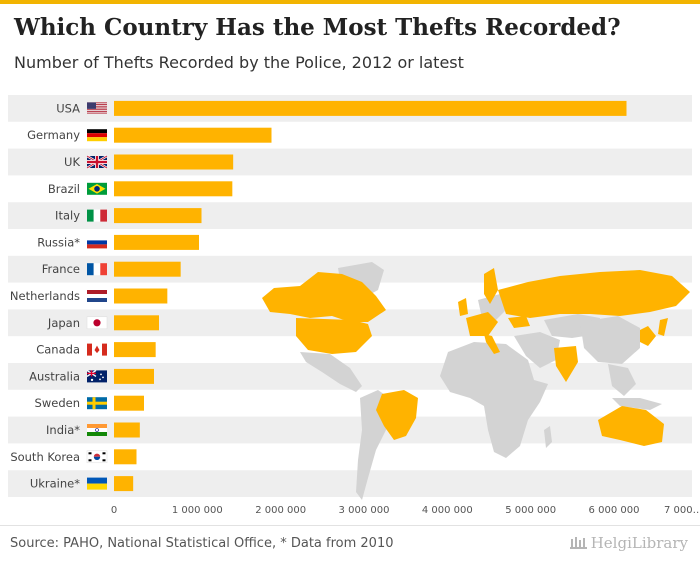  I want to click on x-tick-label: 5 000 000, so click(530, 510).